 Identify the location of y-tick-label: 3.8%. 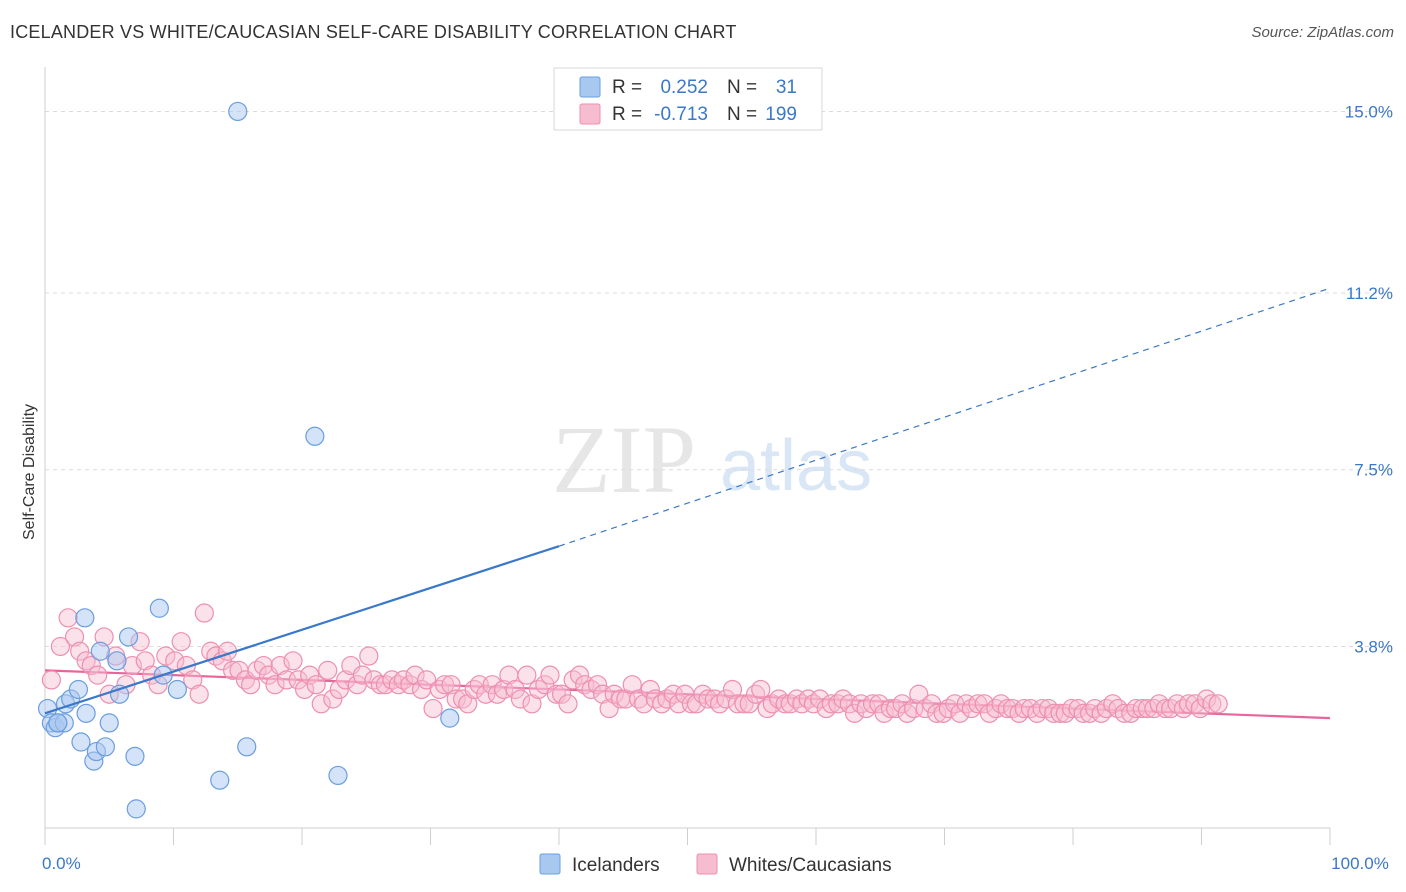
(1373, 646).